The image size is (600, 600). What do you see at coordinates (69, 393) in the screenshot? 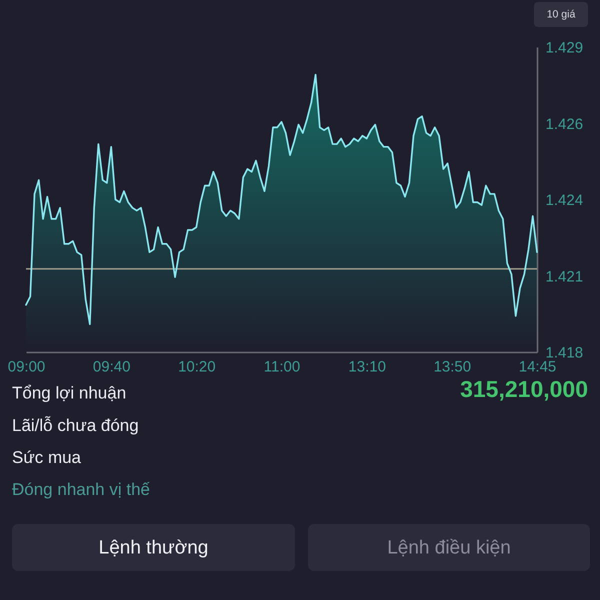
I see `text: Tổng lợi nhuận` at bounding box center [69, 393].